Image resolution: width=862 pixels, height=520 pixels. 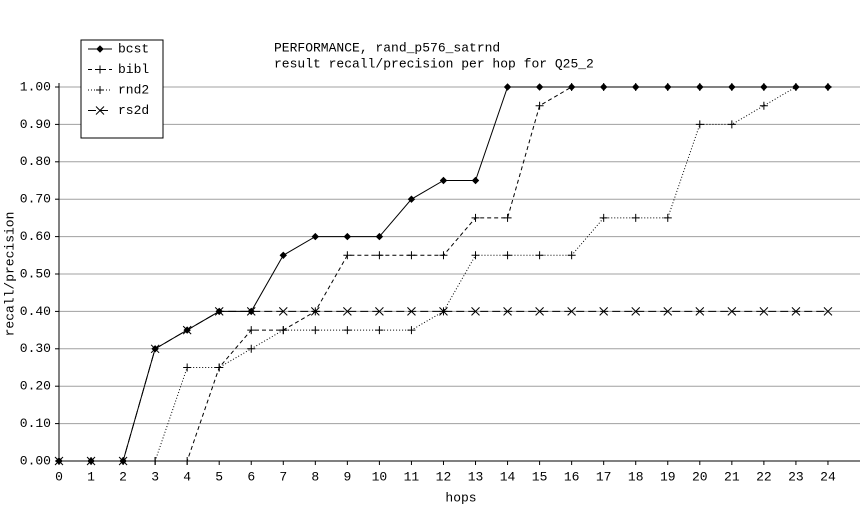 What do you see at coordinates (35, 423) in the screenshot?
I see `y-tick-label: 0.10` at bounding box center [35, 423].